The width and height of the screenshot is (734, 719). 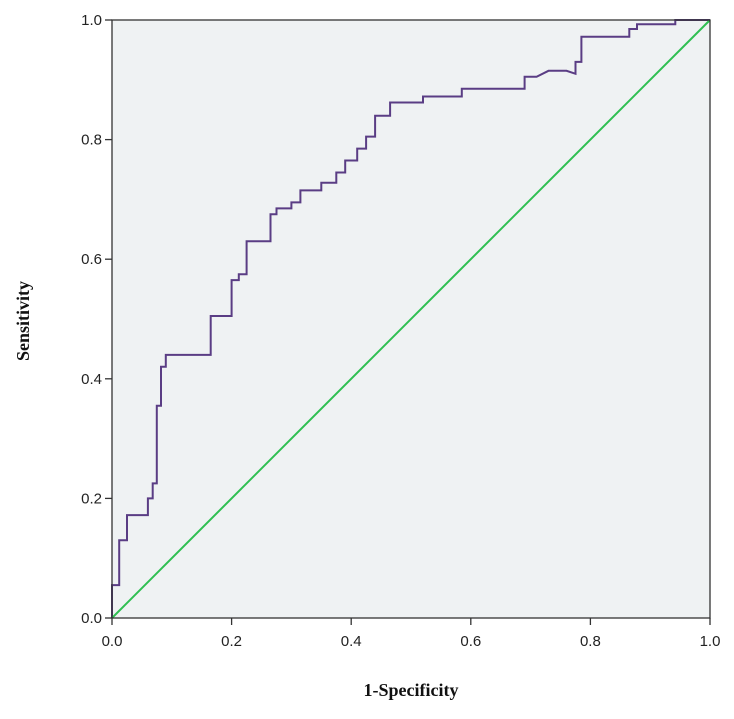 What do you see at coordinates (112, 641) in the screenshot?
I see `x-tick-label: 0.0` at bounding box center [112, 641].